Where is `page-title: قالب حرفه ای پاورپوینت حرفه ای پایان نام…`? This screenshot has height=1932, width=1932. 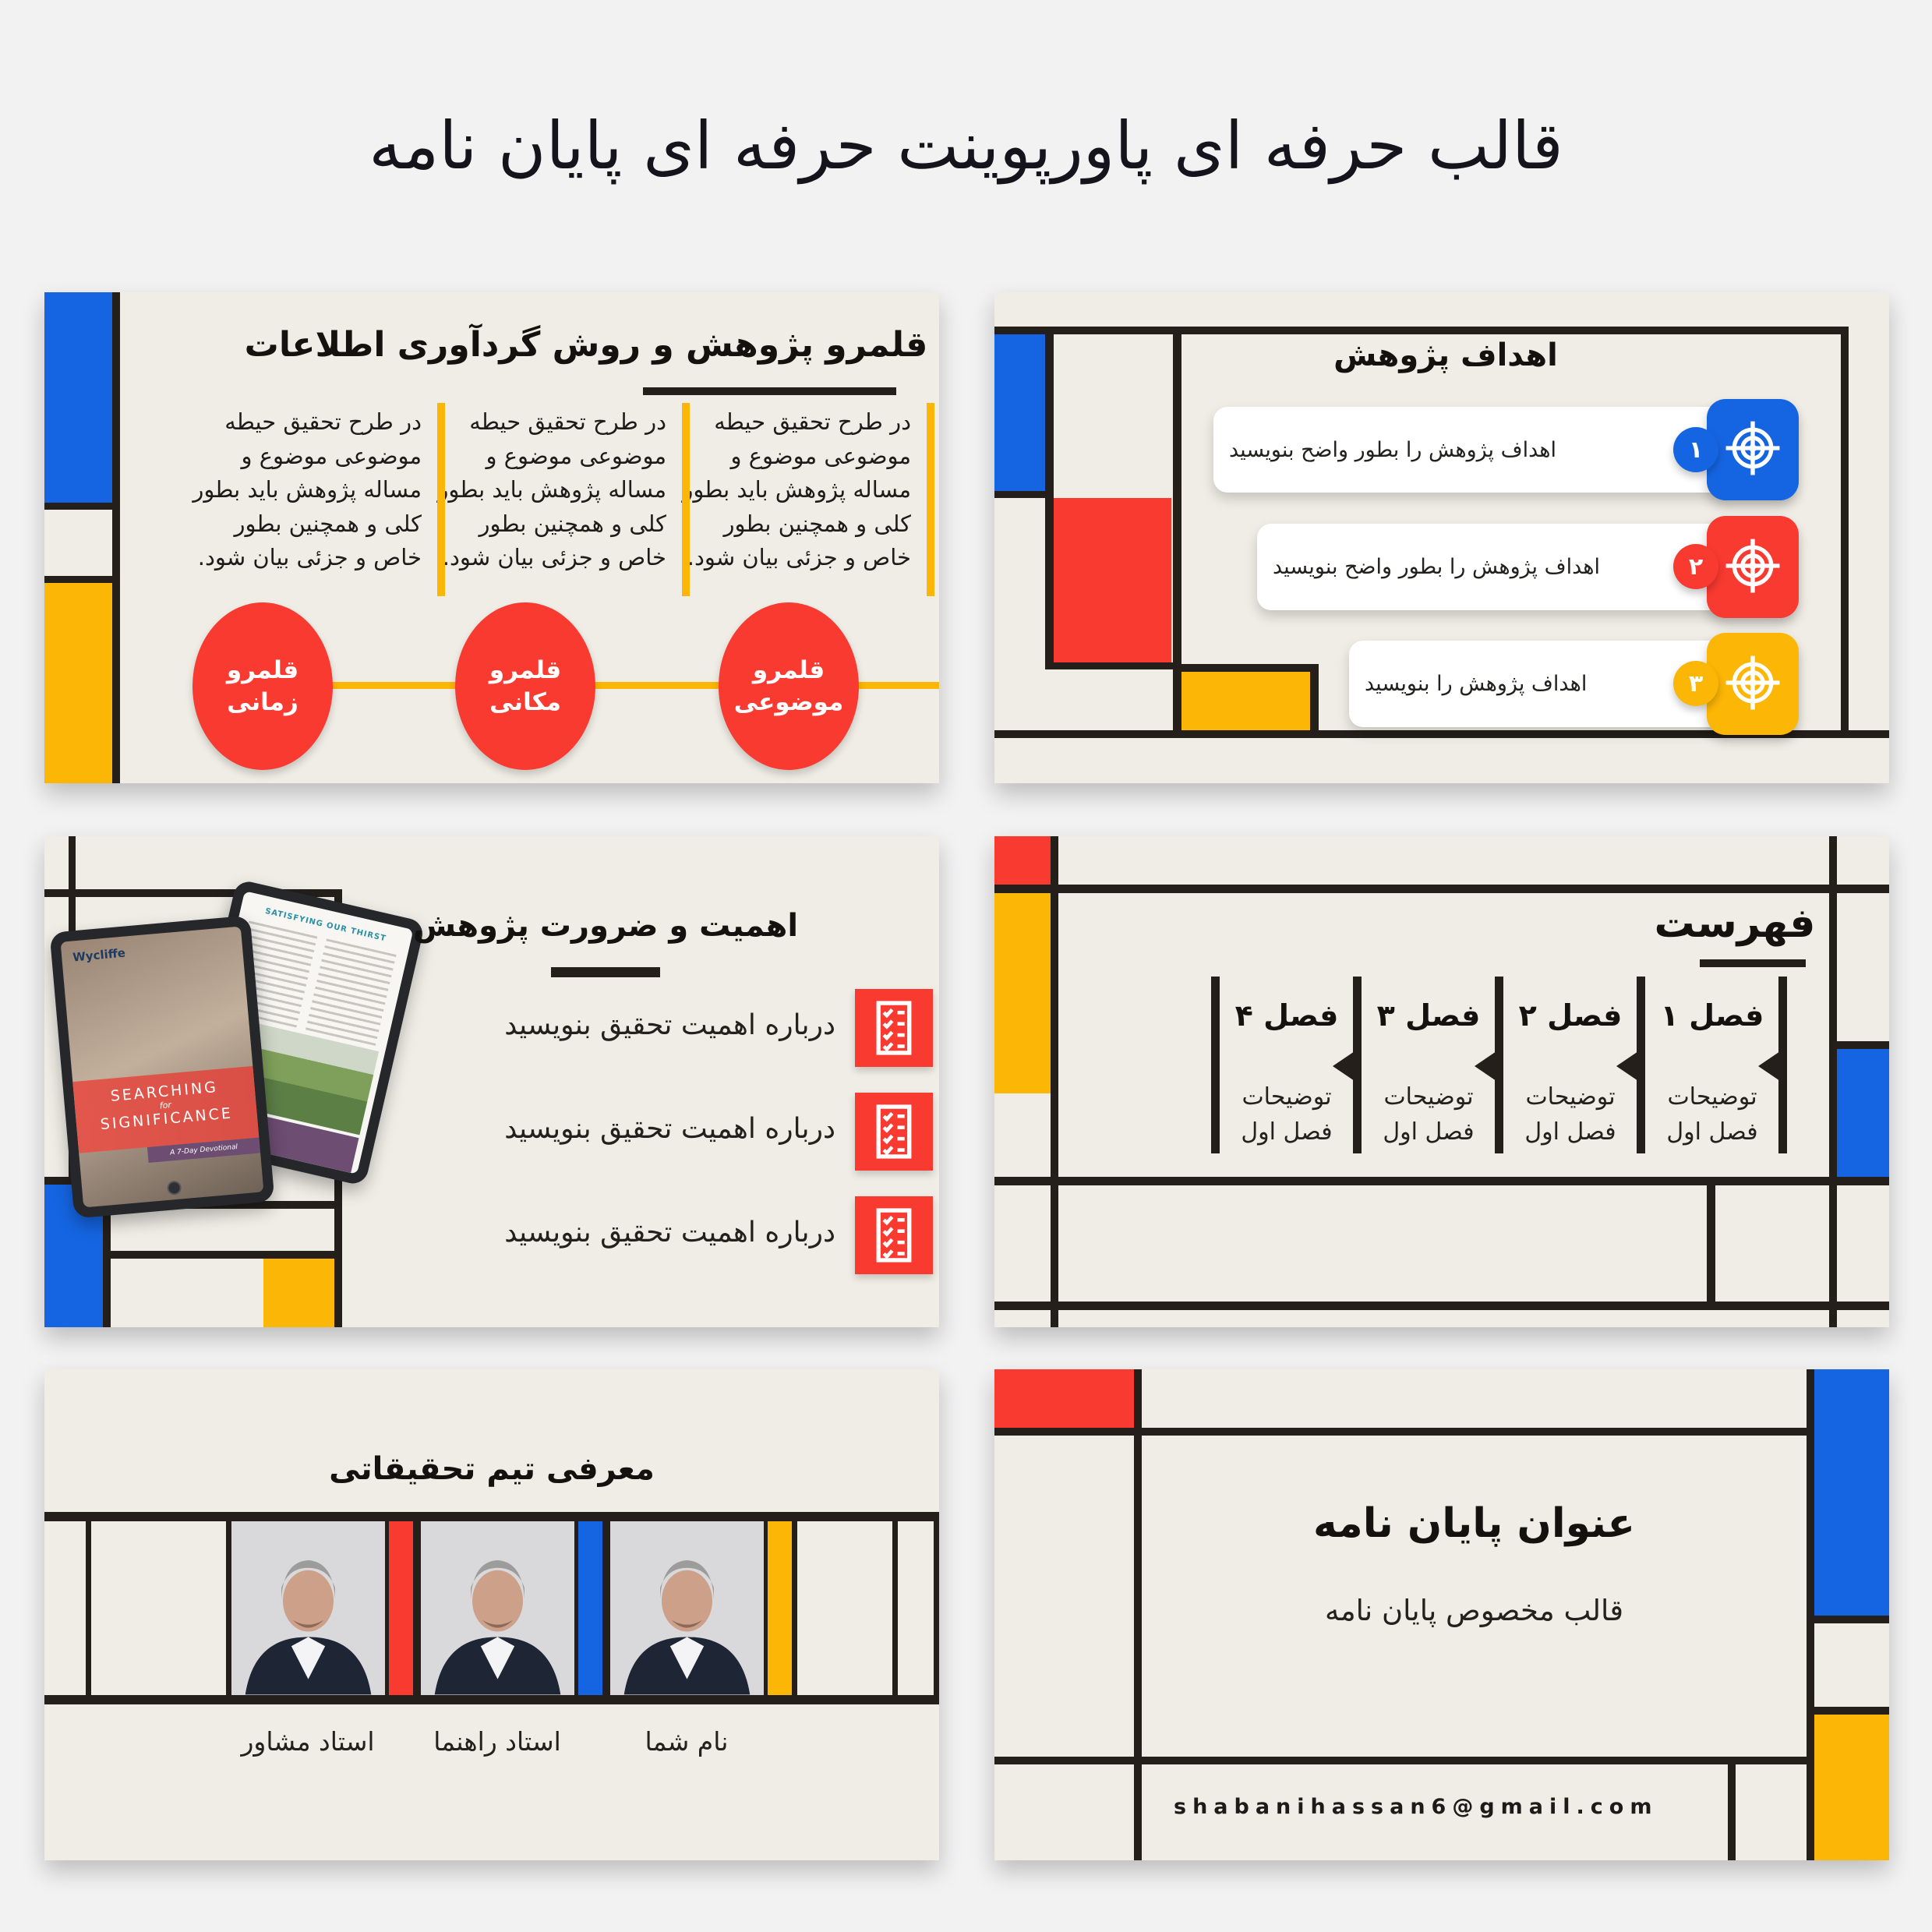 page-title: قالب حرفه ای پاورپوینت حرفه ای پایان نام… is located at coordinates (966, 146).